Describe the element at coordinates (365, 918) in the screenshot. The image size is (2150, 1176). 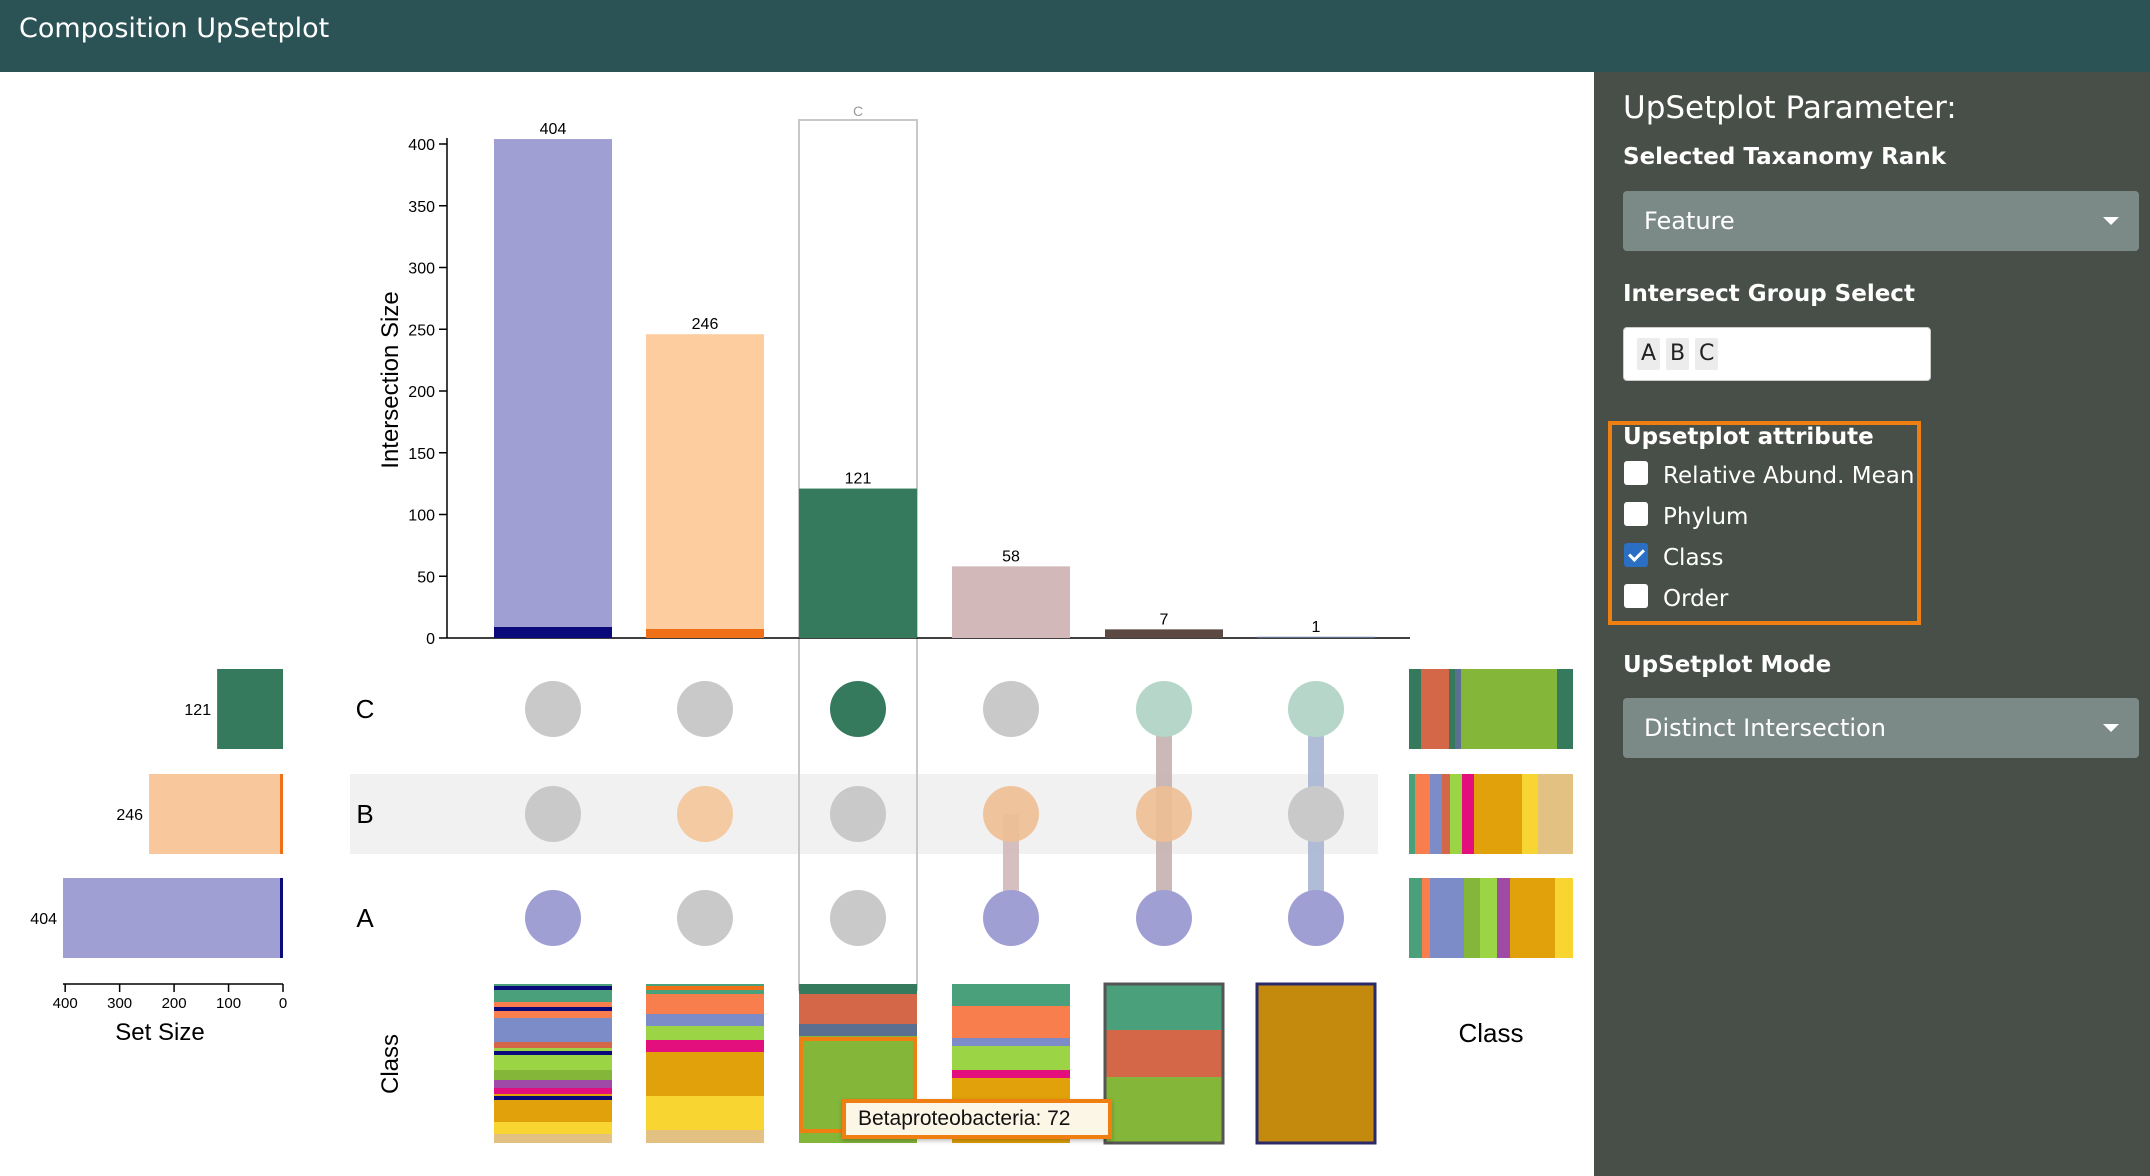
I see `set-row-label-a: A` at that location.